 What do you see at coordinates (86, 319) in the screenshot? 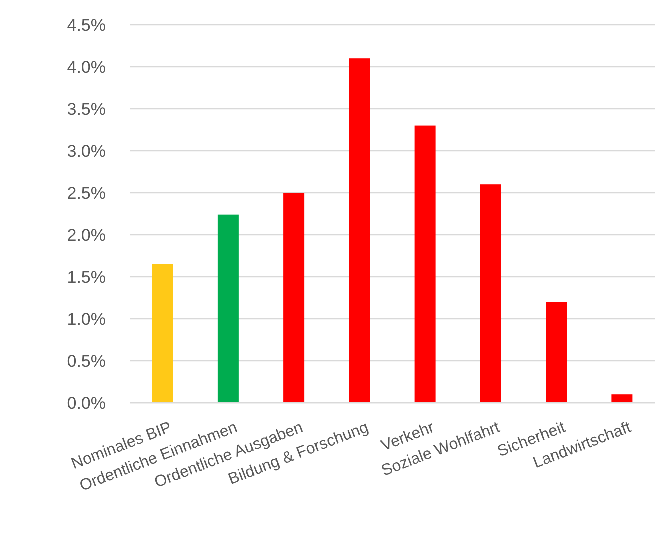
I see `y-tick-label: 1.0%` at bounding box center [86, 319].